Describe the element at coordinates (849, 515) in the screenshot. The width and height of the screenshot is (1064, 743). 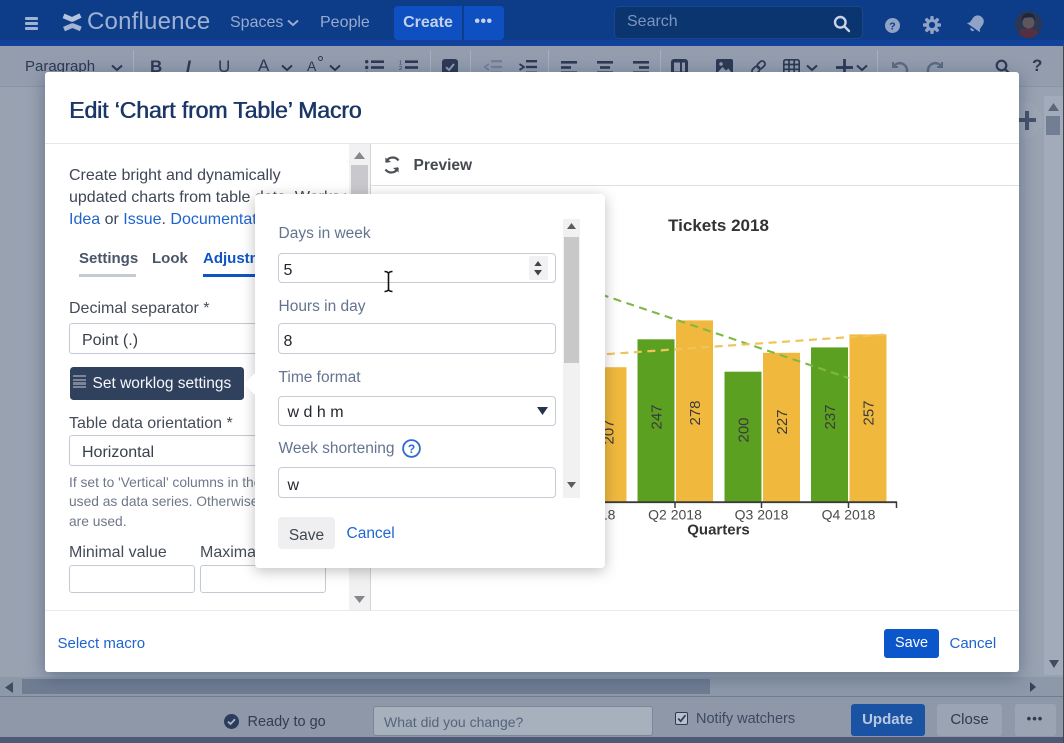
I see `svg-text: Q4 2018` at that location.